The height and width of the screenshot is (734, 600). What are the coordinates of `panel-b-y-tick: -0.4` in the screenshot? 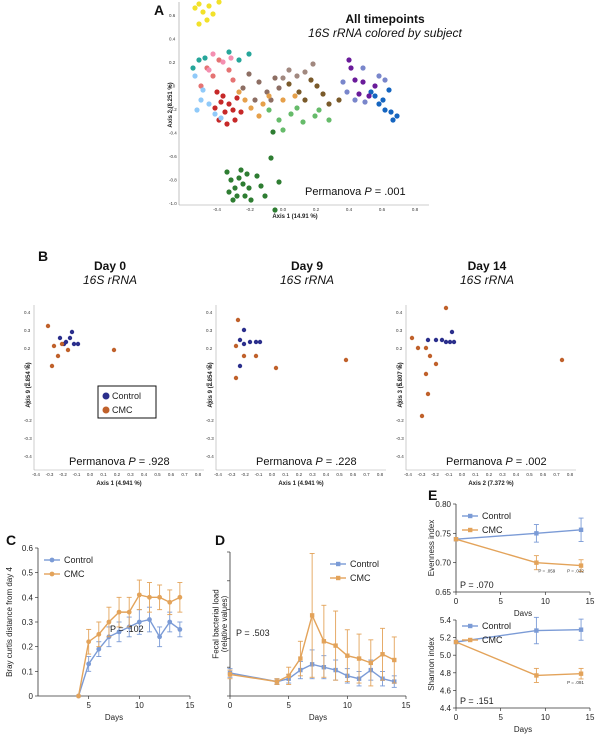 It's located at (28, 456).